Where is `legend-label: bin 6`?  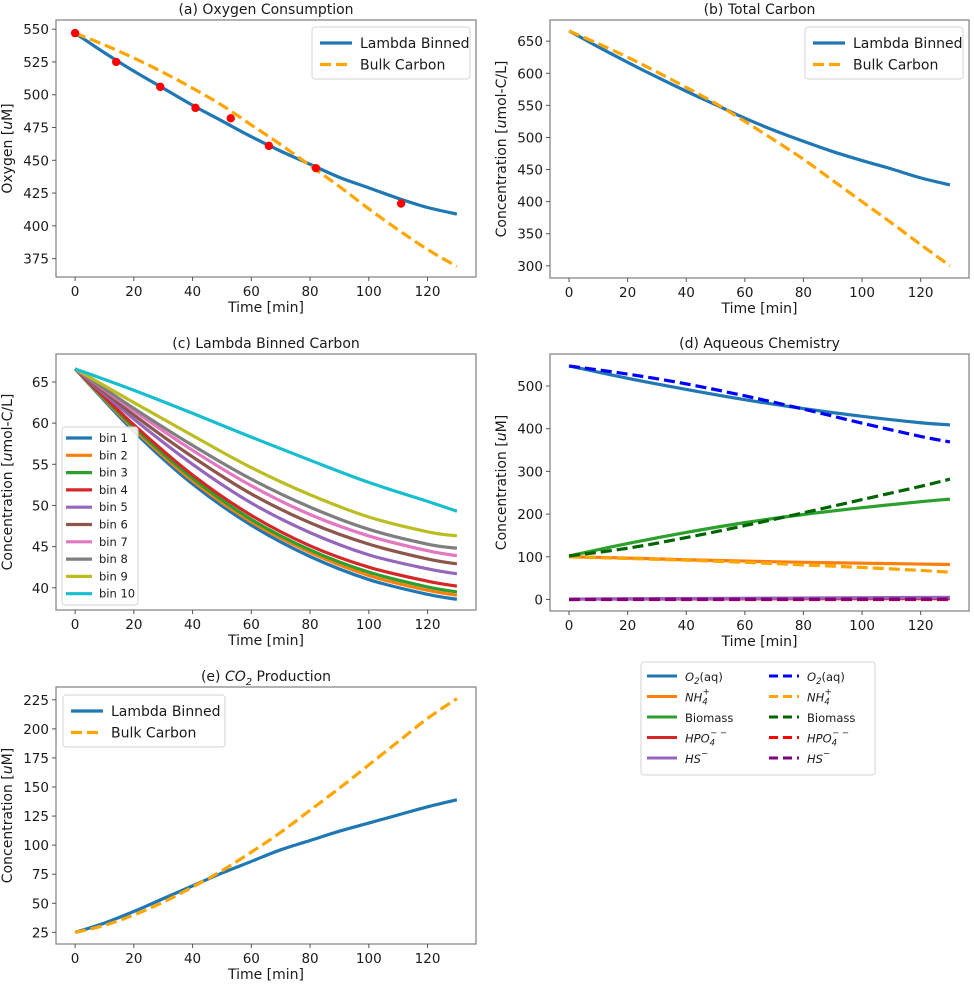 legend-label: bin 6 is located at coordinates (113, 525).